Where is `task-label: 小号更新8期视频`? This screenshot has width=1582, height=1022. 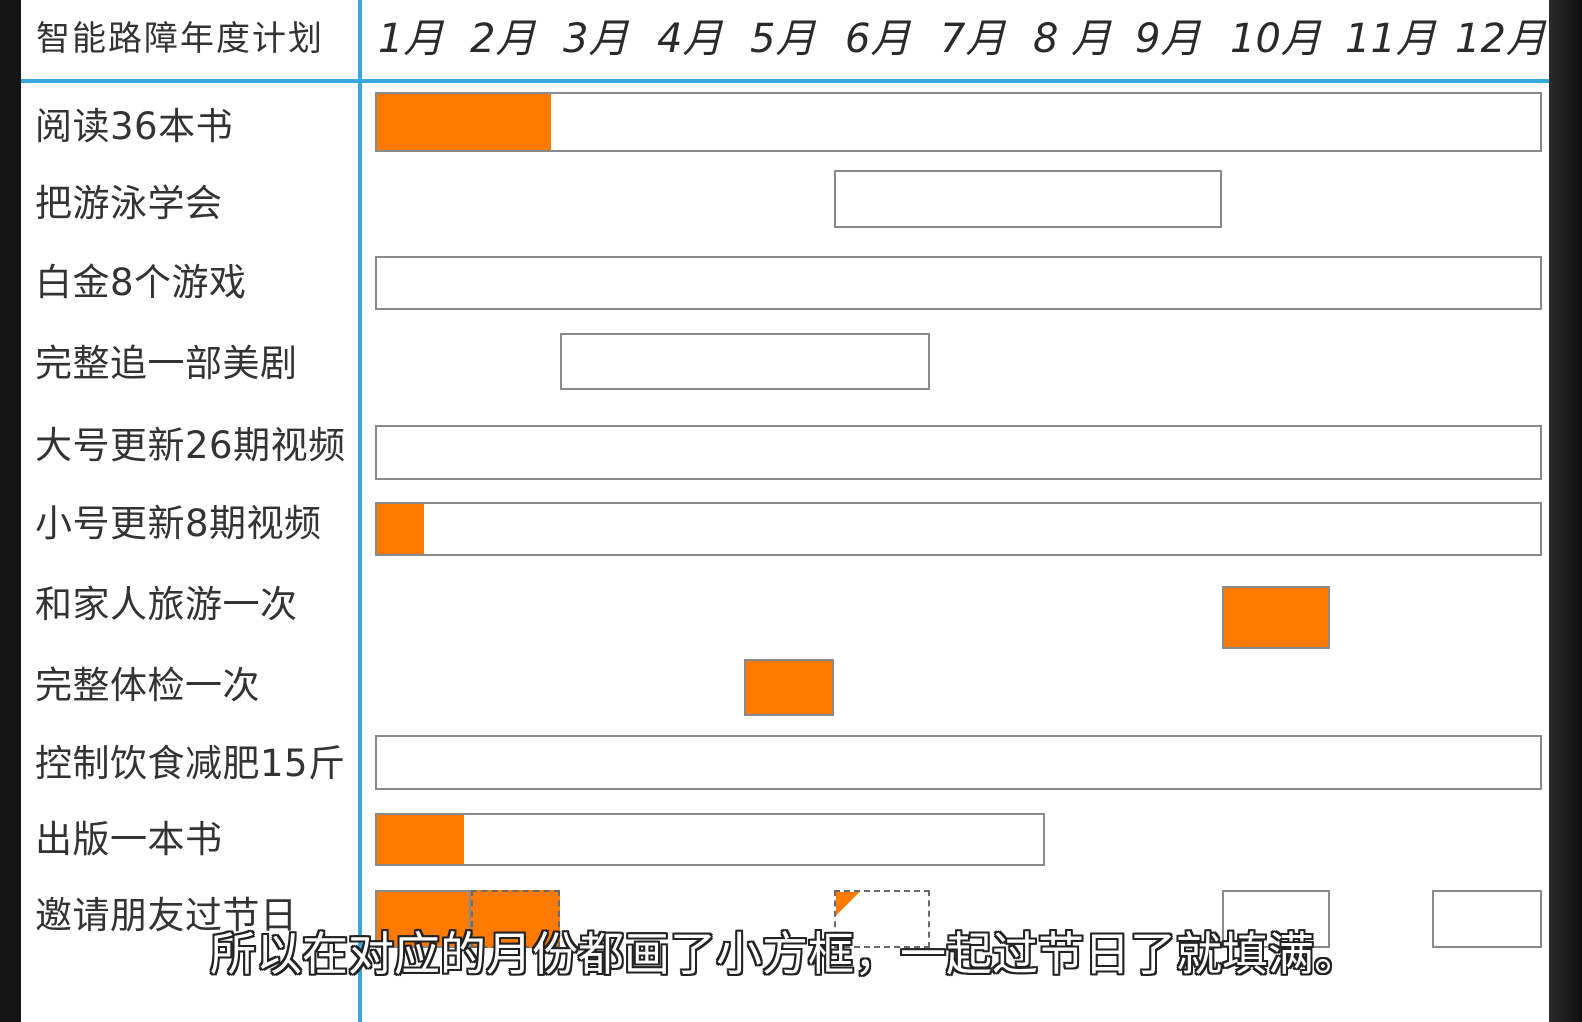
task-label: 小号更新8期视频 is located at coordinates (178, 523).